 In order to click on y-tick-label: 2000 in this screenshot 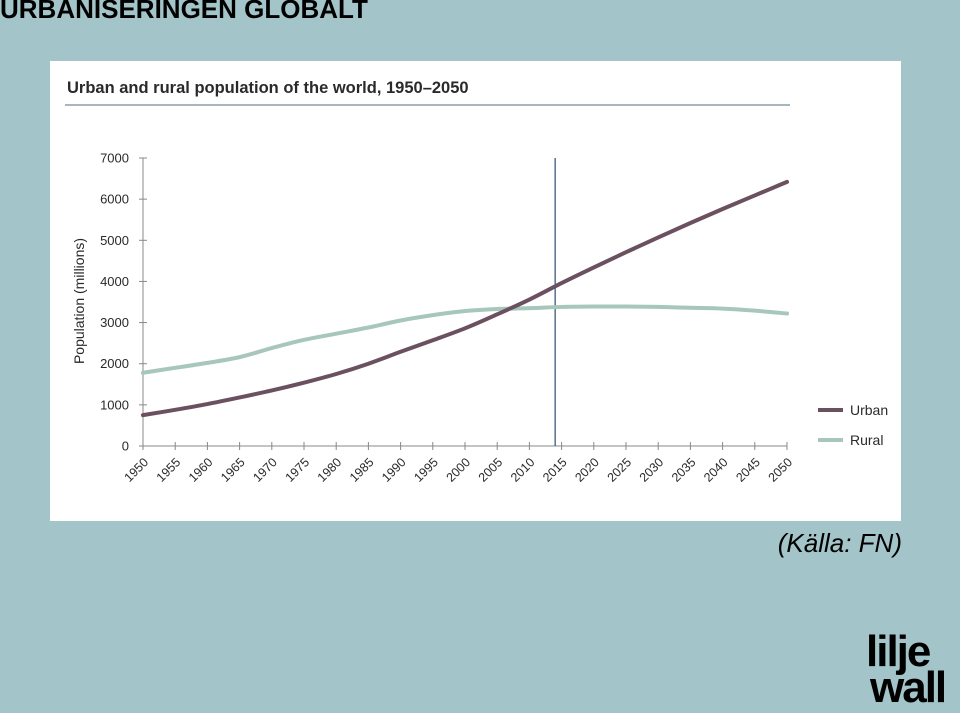, I will do `click(114, 363)`.